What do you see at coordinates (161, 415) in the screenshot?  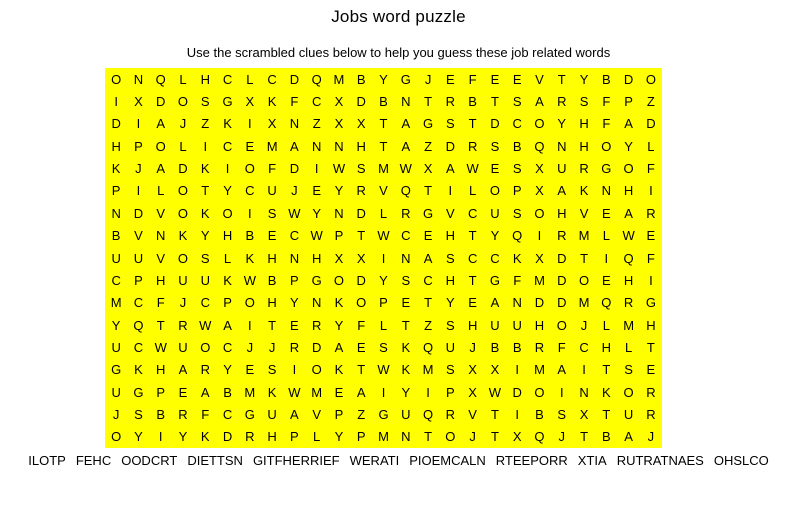 I see `grid-cell: B` at bounding box center [161, 415].